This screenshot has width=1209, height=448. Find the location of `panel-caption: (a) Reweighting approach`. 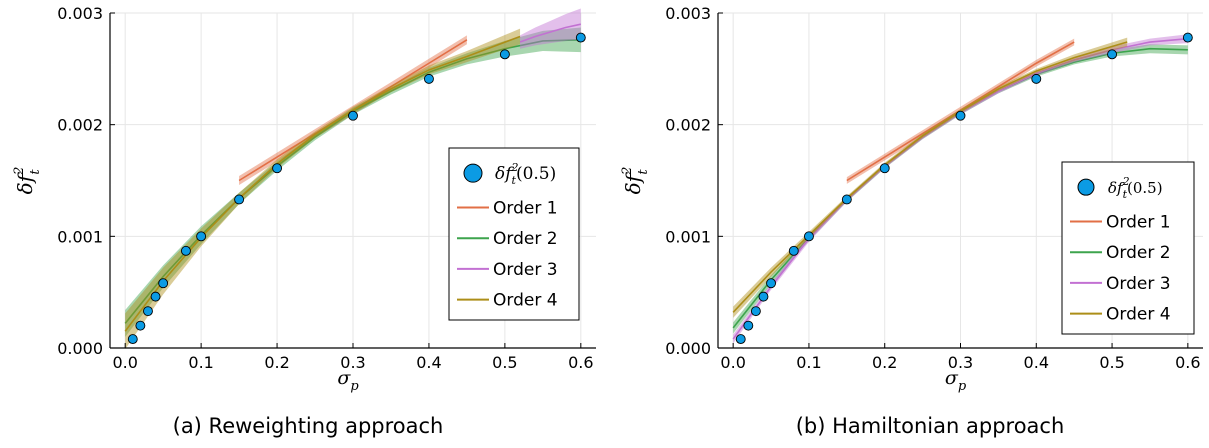

panel-caption: (a) Reweighting approach is located at coordinates (308, 426).